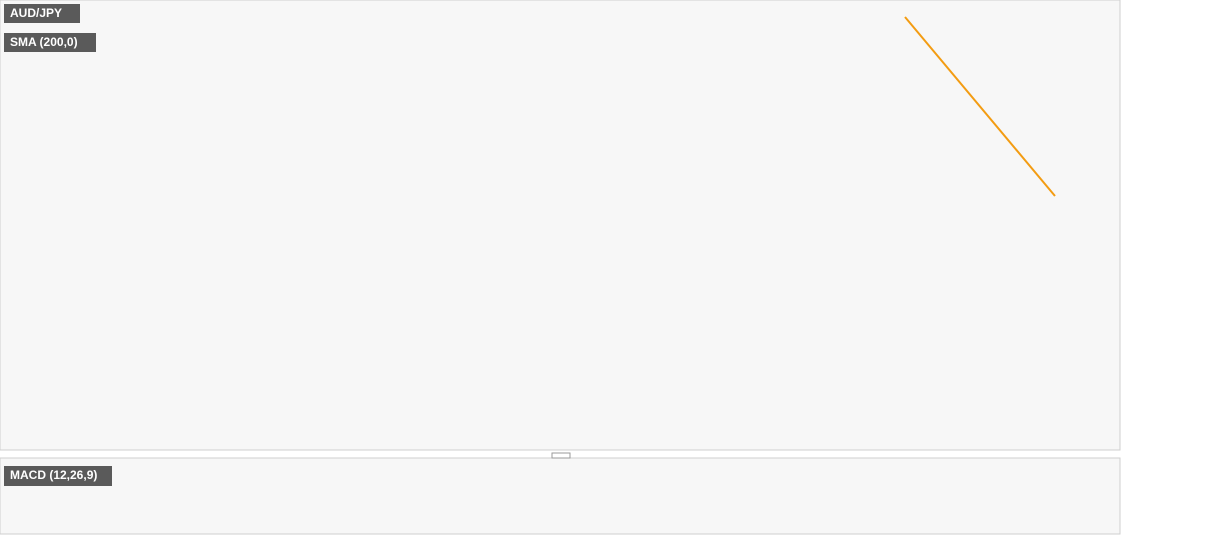 The image size is (1207, 555). What do you see at coordinates (44, 42) in the screenshot?
I see `legend-sma: SMA (200,0)` at bounding box center [44, 42].